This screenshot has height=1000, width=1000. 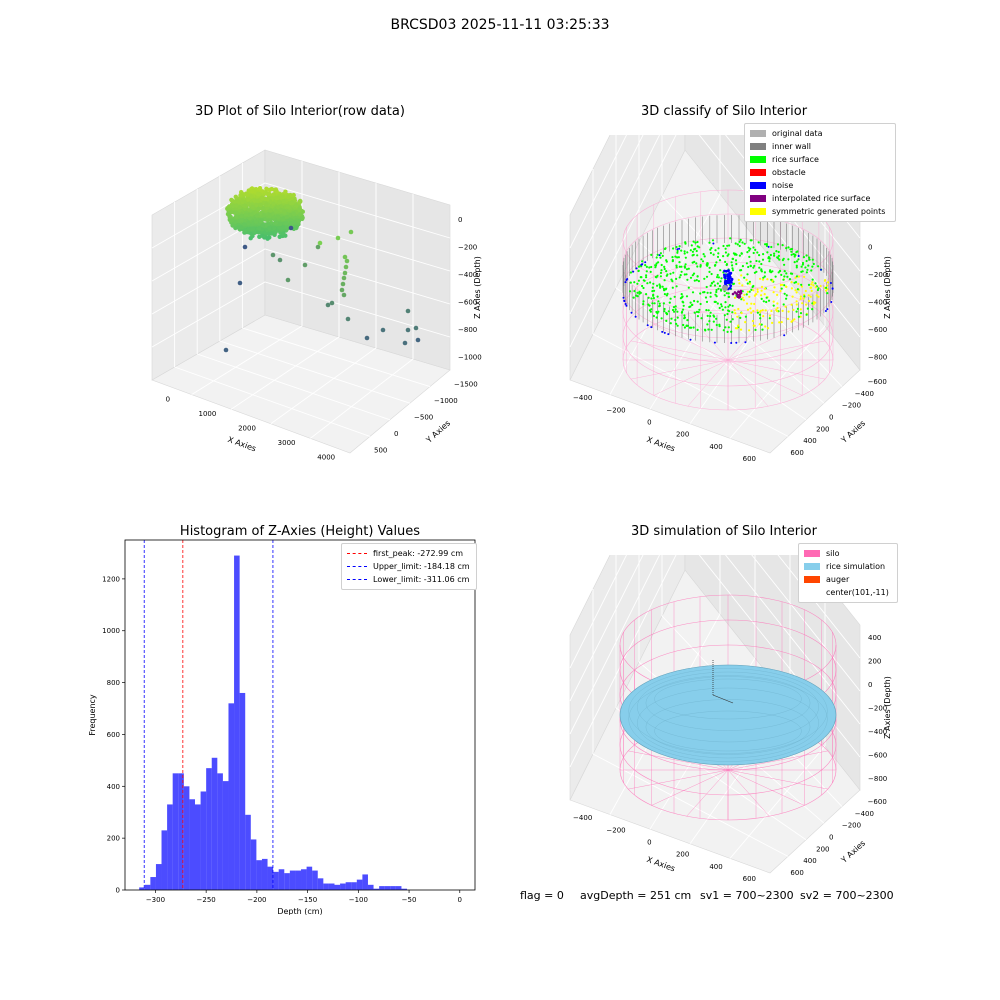 I want to click on z-tick-label: −600, so click(x=877, y=756).